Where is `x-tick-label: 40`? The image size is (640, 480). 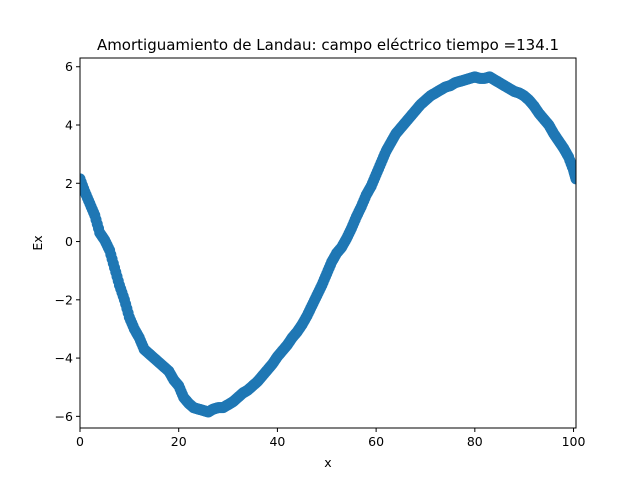
x-tick-label: 40 is located at coordinates (277, 441).